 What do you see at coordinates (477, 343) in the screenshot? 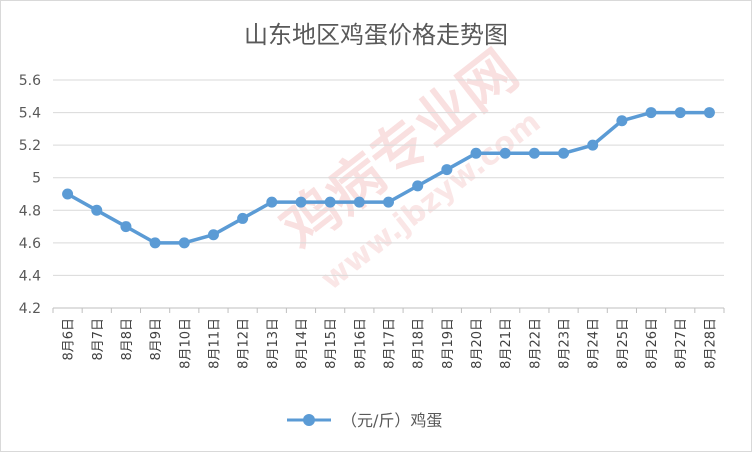
I see `x-tick-label: 8月20日` at bounding box center [477, 343].